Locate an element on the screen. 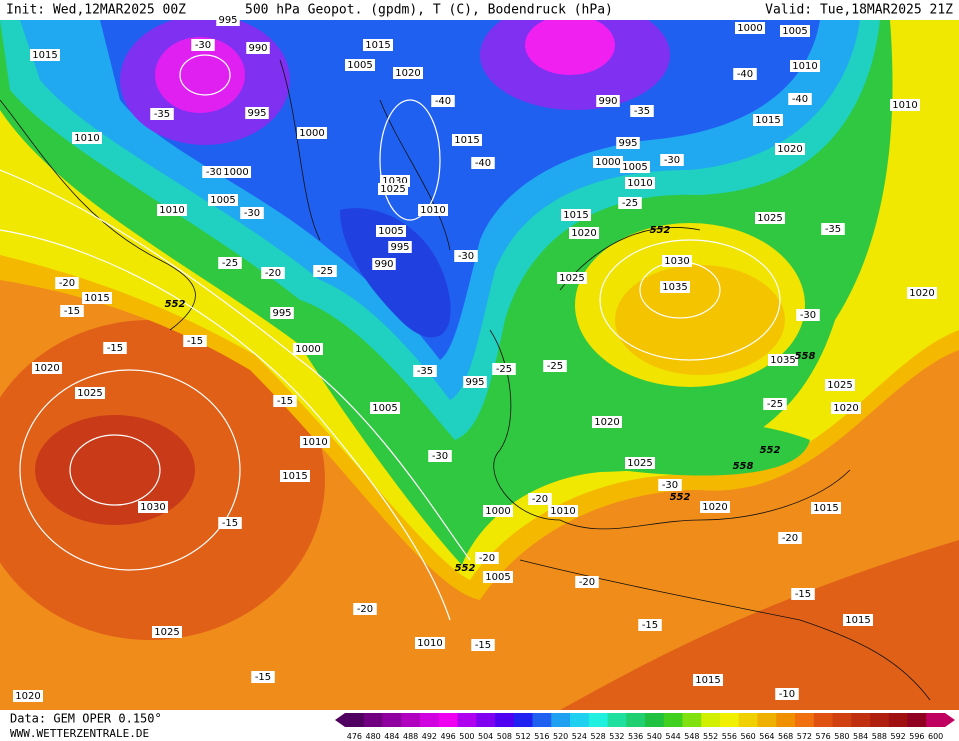 This screenshot has height=741, width=959. colorbar-label: 592 is located at coordinates (897, 736).